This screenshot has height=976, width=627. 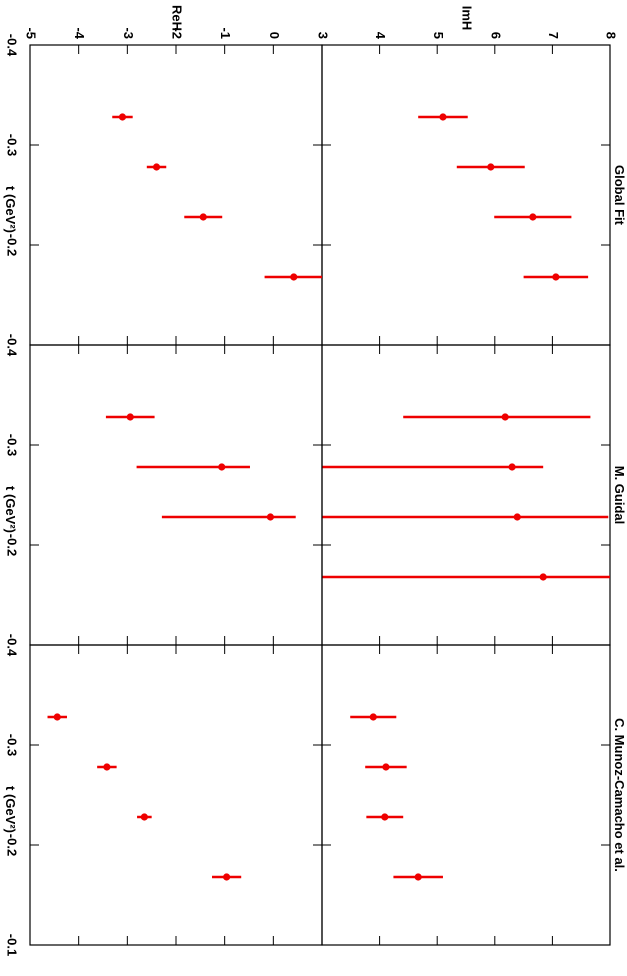 I want to click on y-tick-label: -2, so click(x=177, y=33).